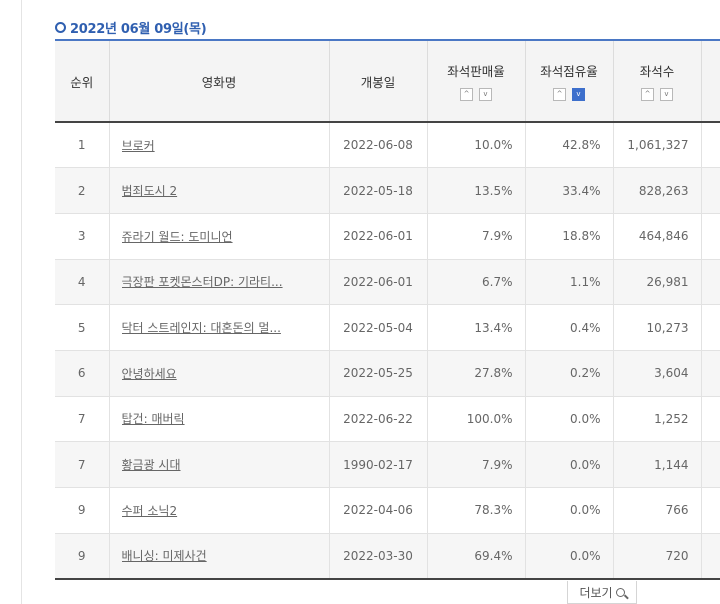 The height and width of the screenshot is (604, 720). Describe the element at coordinates (656, 556) in the screenshot. I see `seats-cell: 720` at that location.